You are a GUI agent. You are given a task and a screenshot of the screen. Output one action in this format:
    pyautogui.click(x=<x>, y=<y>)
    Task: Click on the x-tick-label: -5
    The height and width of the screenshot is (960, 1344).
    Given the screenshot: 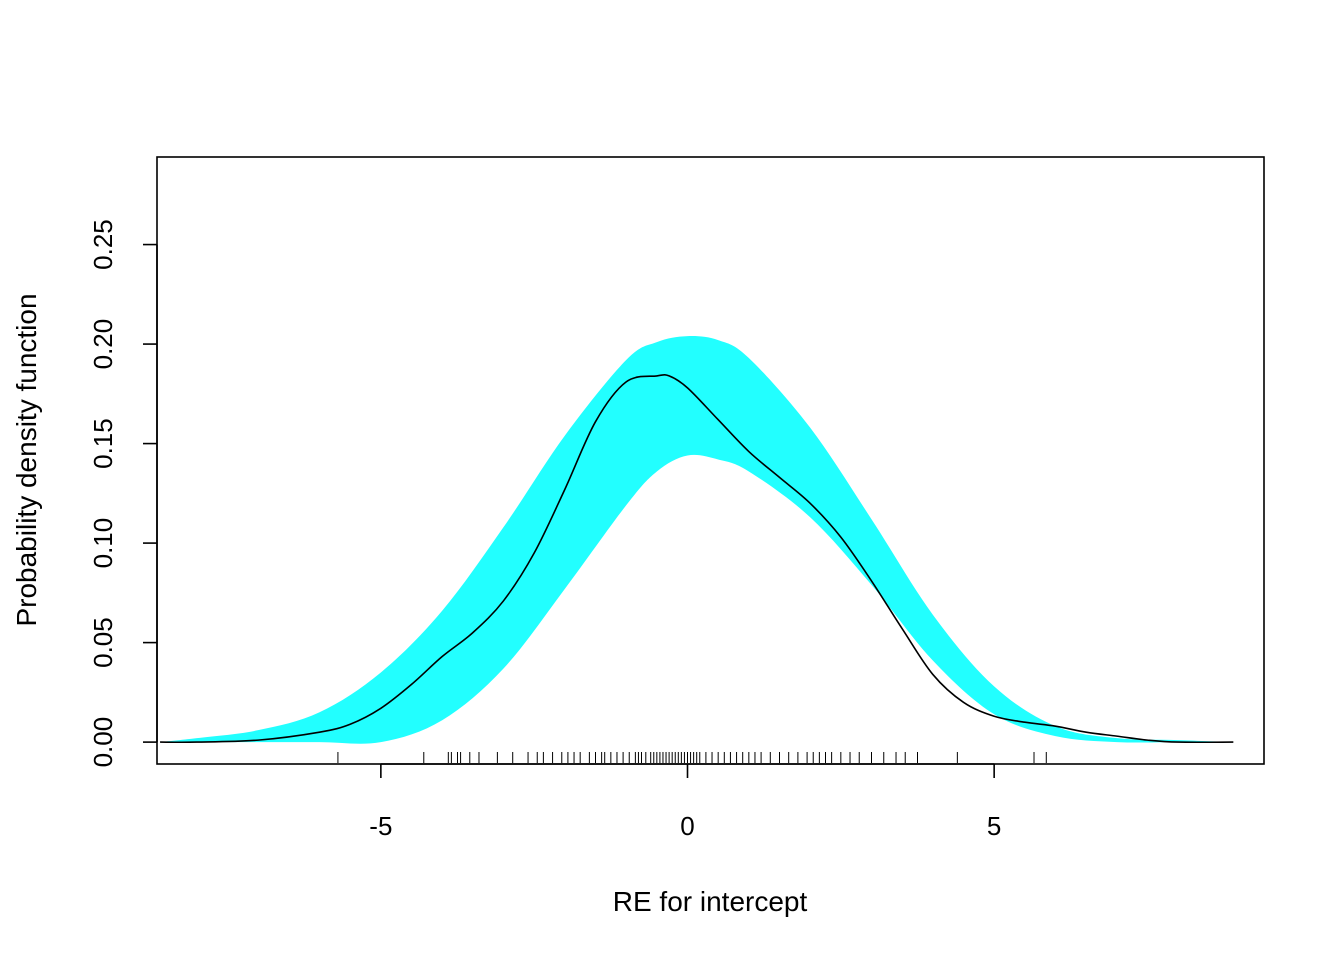 What is the action you would take?
    pyautogui.click(x=380, y=826)
    